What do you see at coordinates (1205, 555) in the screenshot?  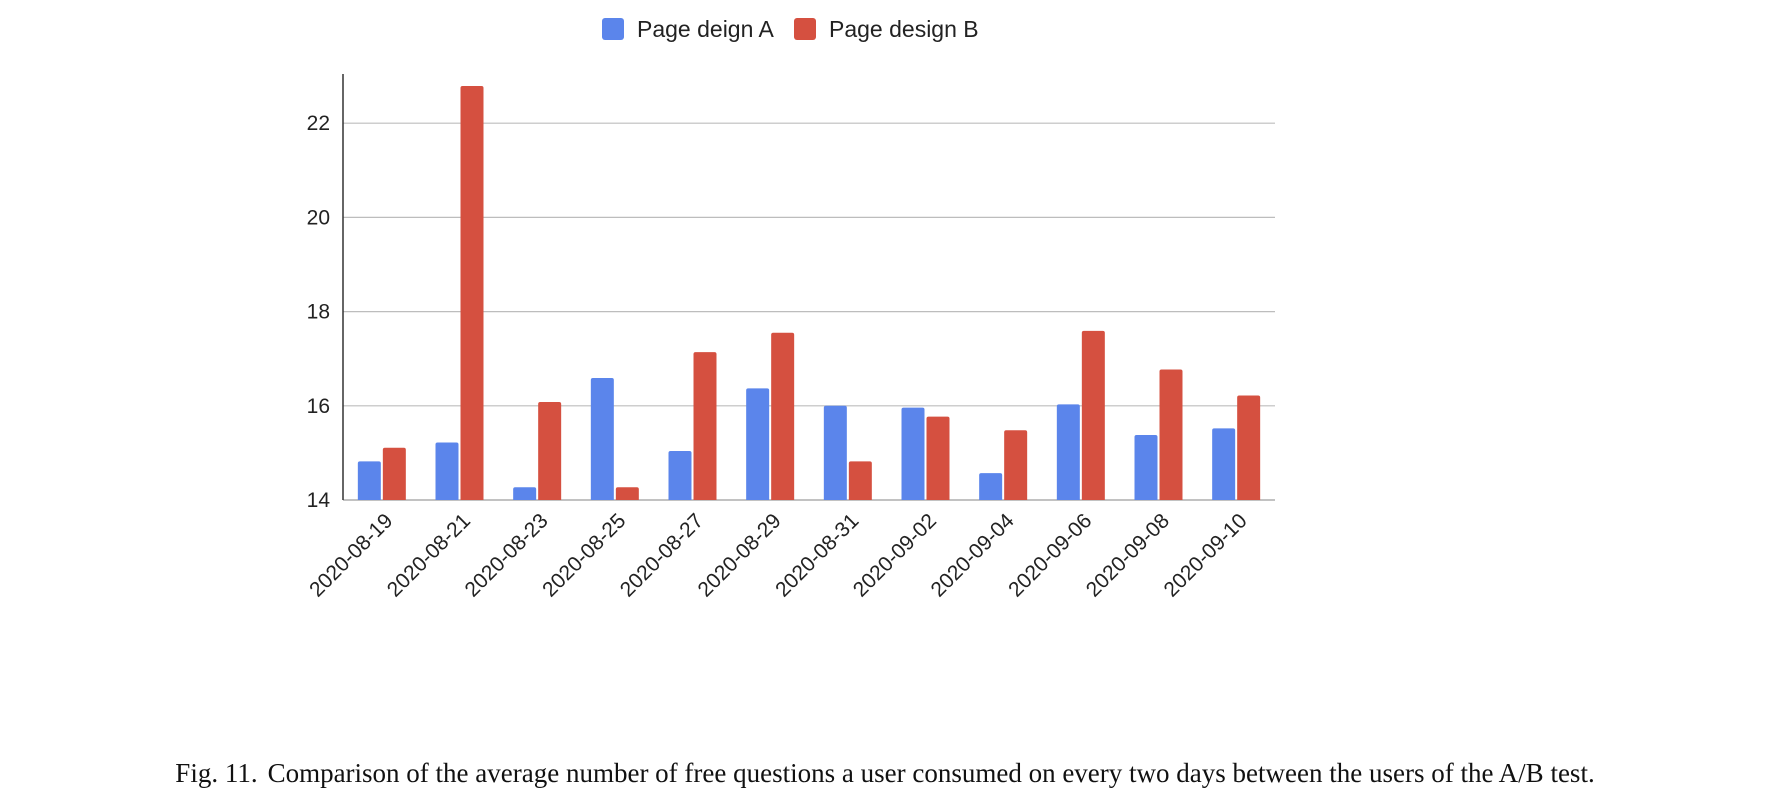 I see `x-tick-label: 2020-09-10` at bounding box center [1205, 555].